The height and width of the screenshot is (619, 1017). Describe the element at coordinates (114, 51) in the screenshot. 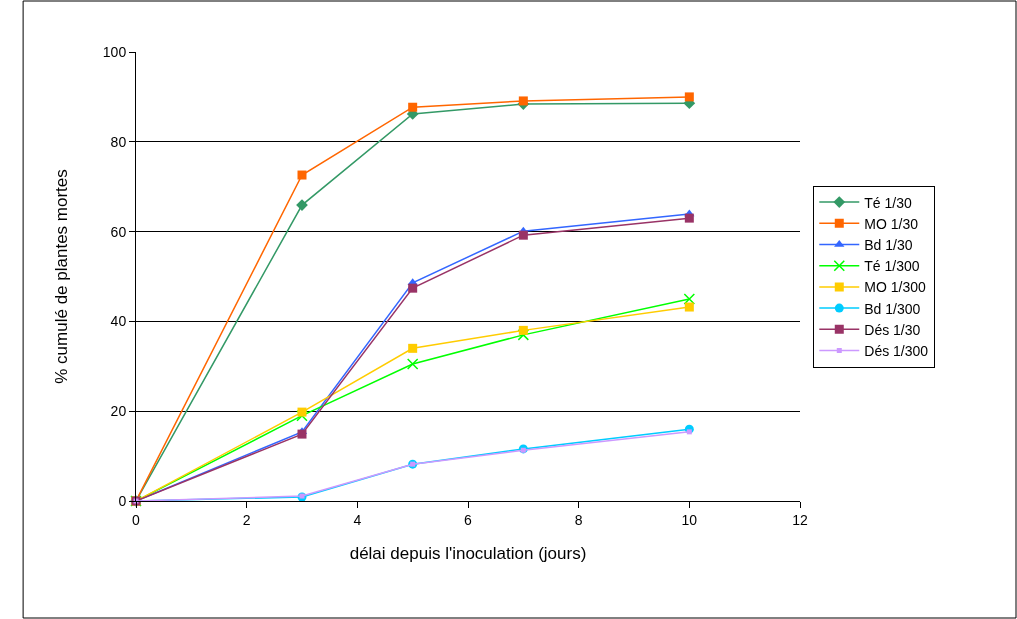

I see `y-tick-label: 100` at that location.